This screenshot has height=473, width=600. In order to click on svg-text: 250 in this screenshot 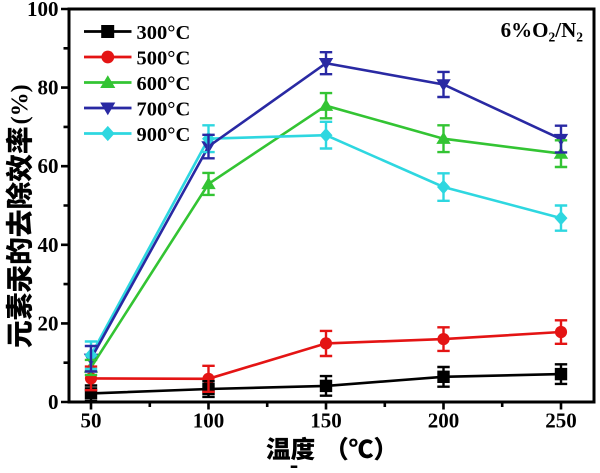, I will do `click(561, 421)`.